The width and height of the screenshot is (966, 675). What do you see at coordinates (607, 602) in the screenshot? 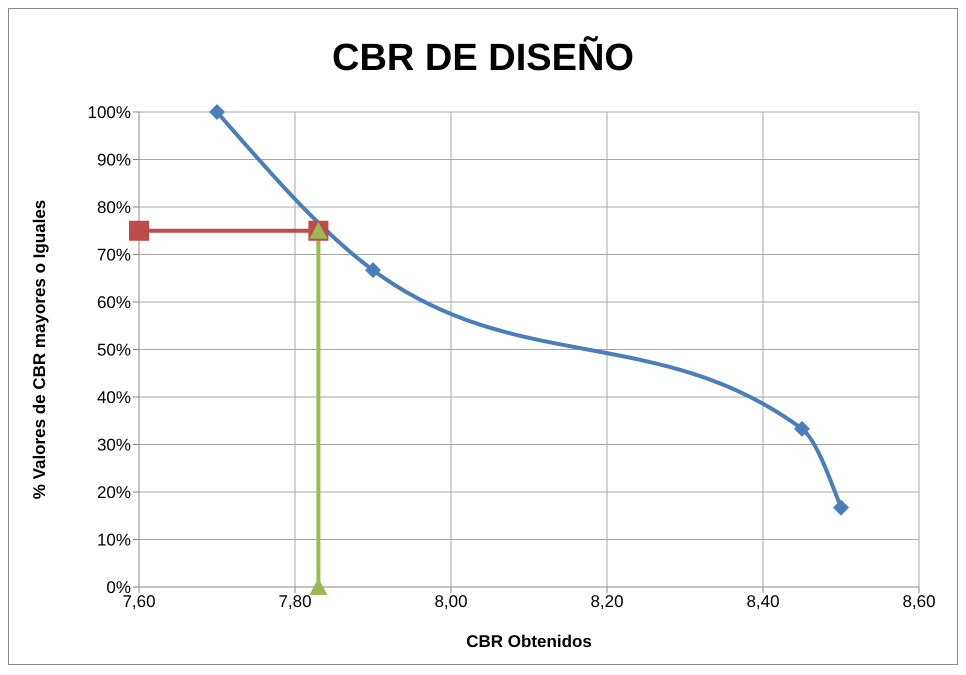
I see `x-tick-label: 8,20` at bounding box center [607, 602].